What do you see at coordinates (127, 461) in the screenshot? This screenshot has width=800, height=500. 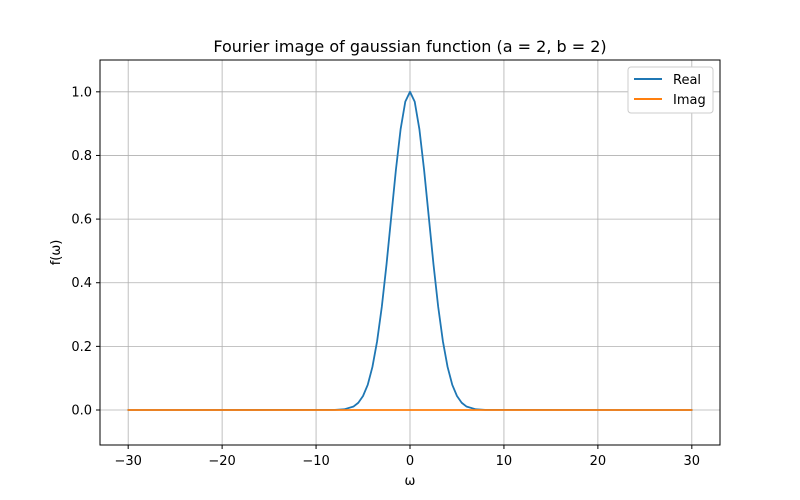 I see `x-tick-label: −30` at bounding box center [127, 461].